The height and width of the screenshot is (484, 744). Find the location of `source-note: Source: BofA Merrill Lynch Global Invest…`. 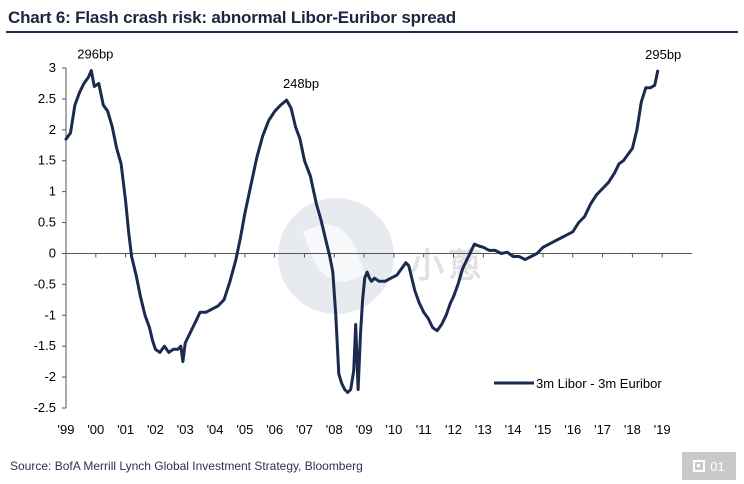

source-note: Source: BofA Merrill Lynch Global Invest… is located at coordinates (186, 466).